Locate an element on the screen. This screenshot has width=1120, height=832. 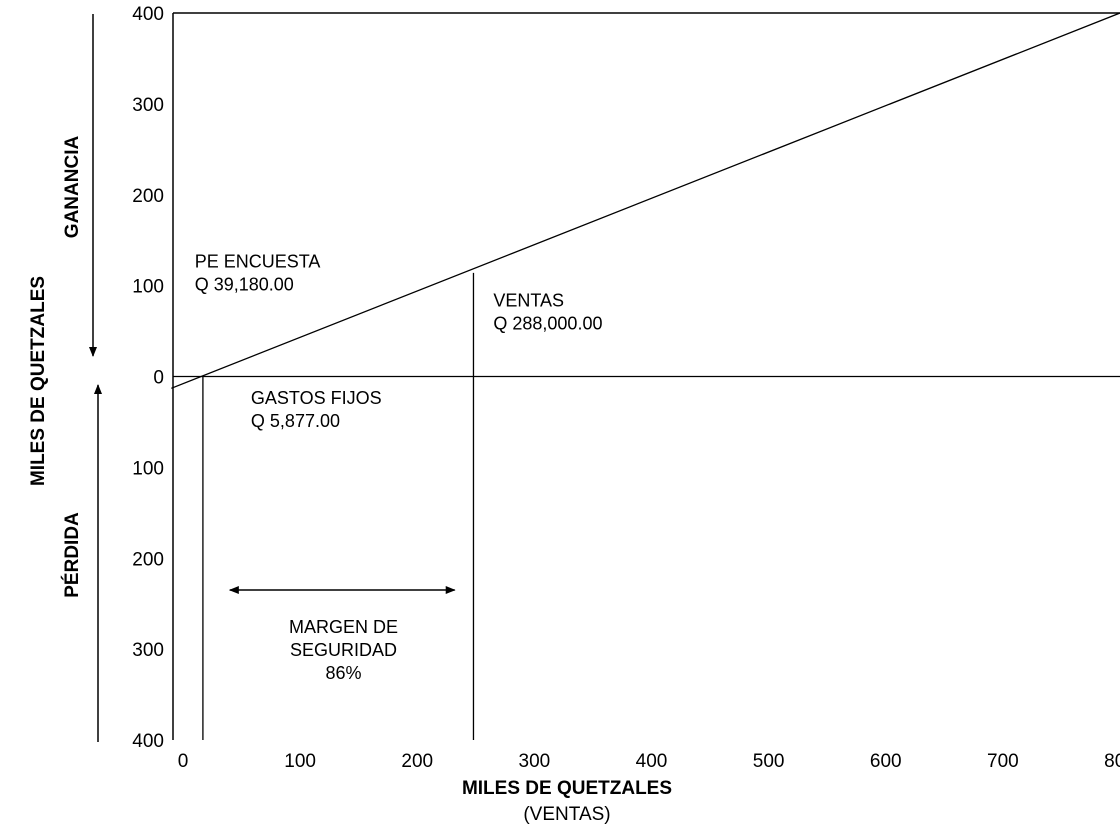
x-tick-label: 500 is located at coordinates (769, 761).